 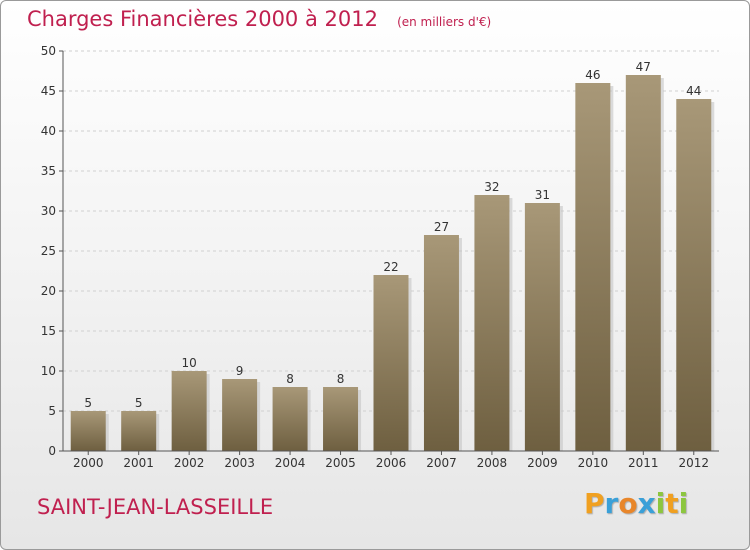 I want to click on data-label-2011: 47, so click(x=643, y=67).